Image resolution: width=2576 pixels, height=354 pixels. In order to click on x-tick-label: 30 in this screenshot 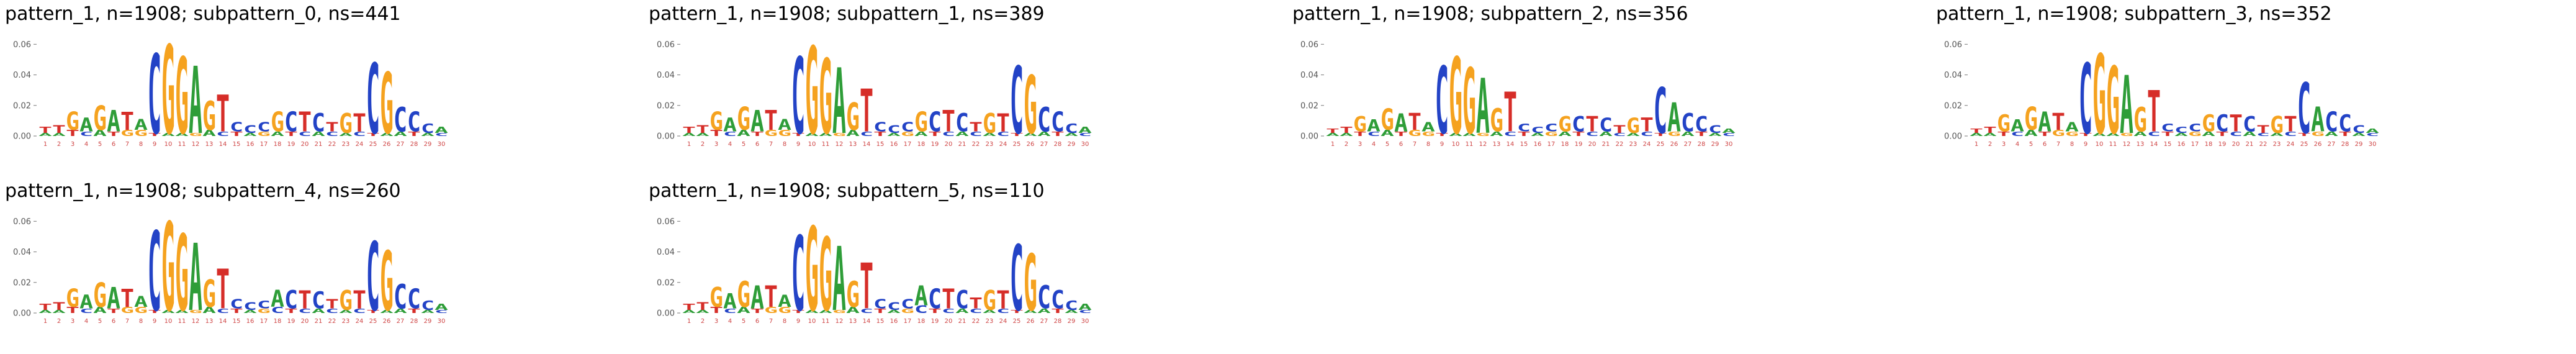, I will do `click(2373, 144)`.